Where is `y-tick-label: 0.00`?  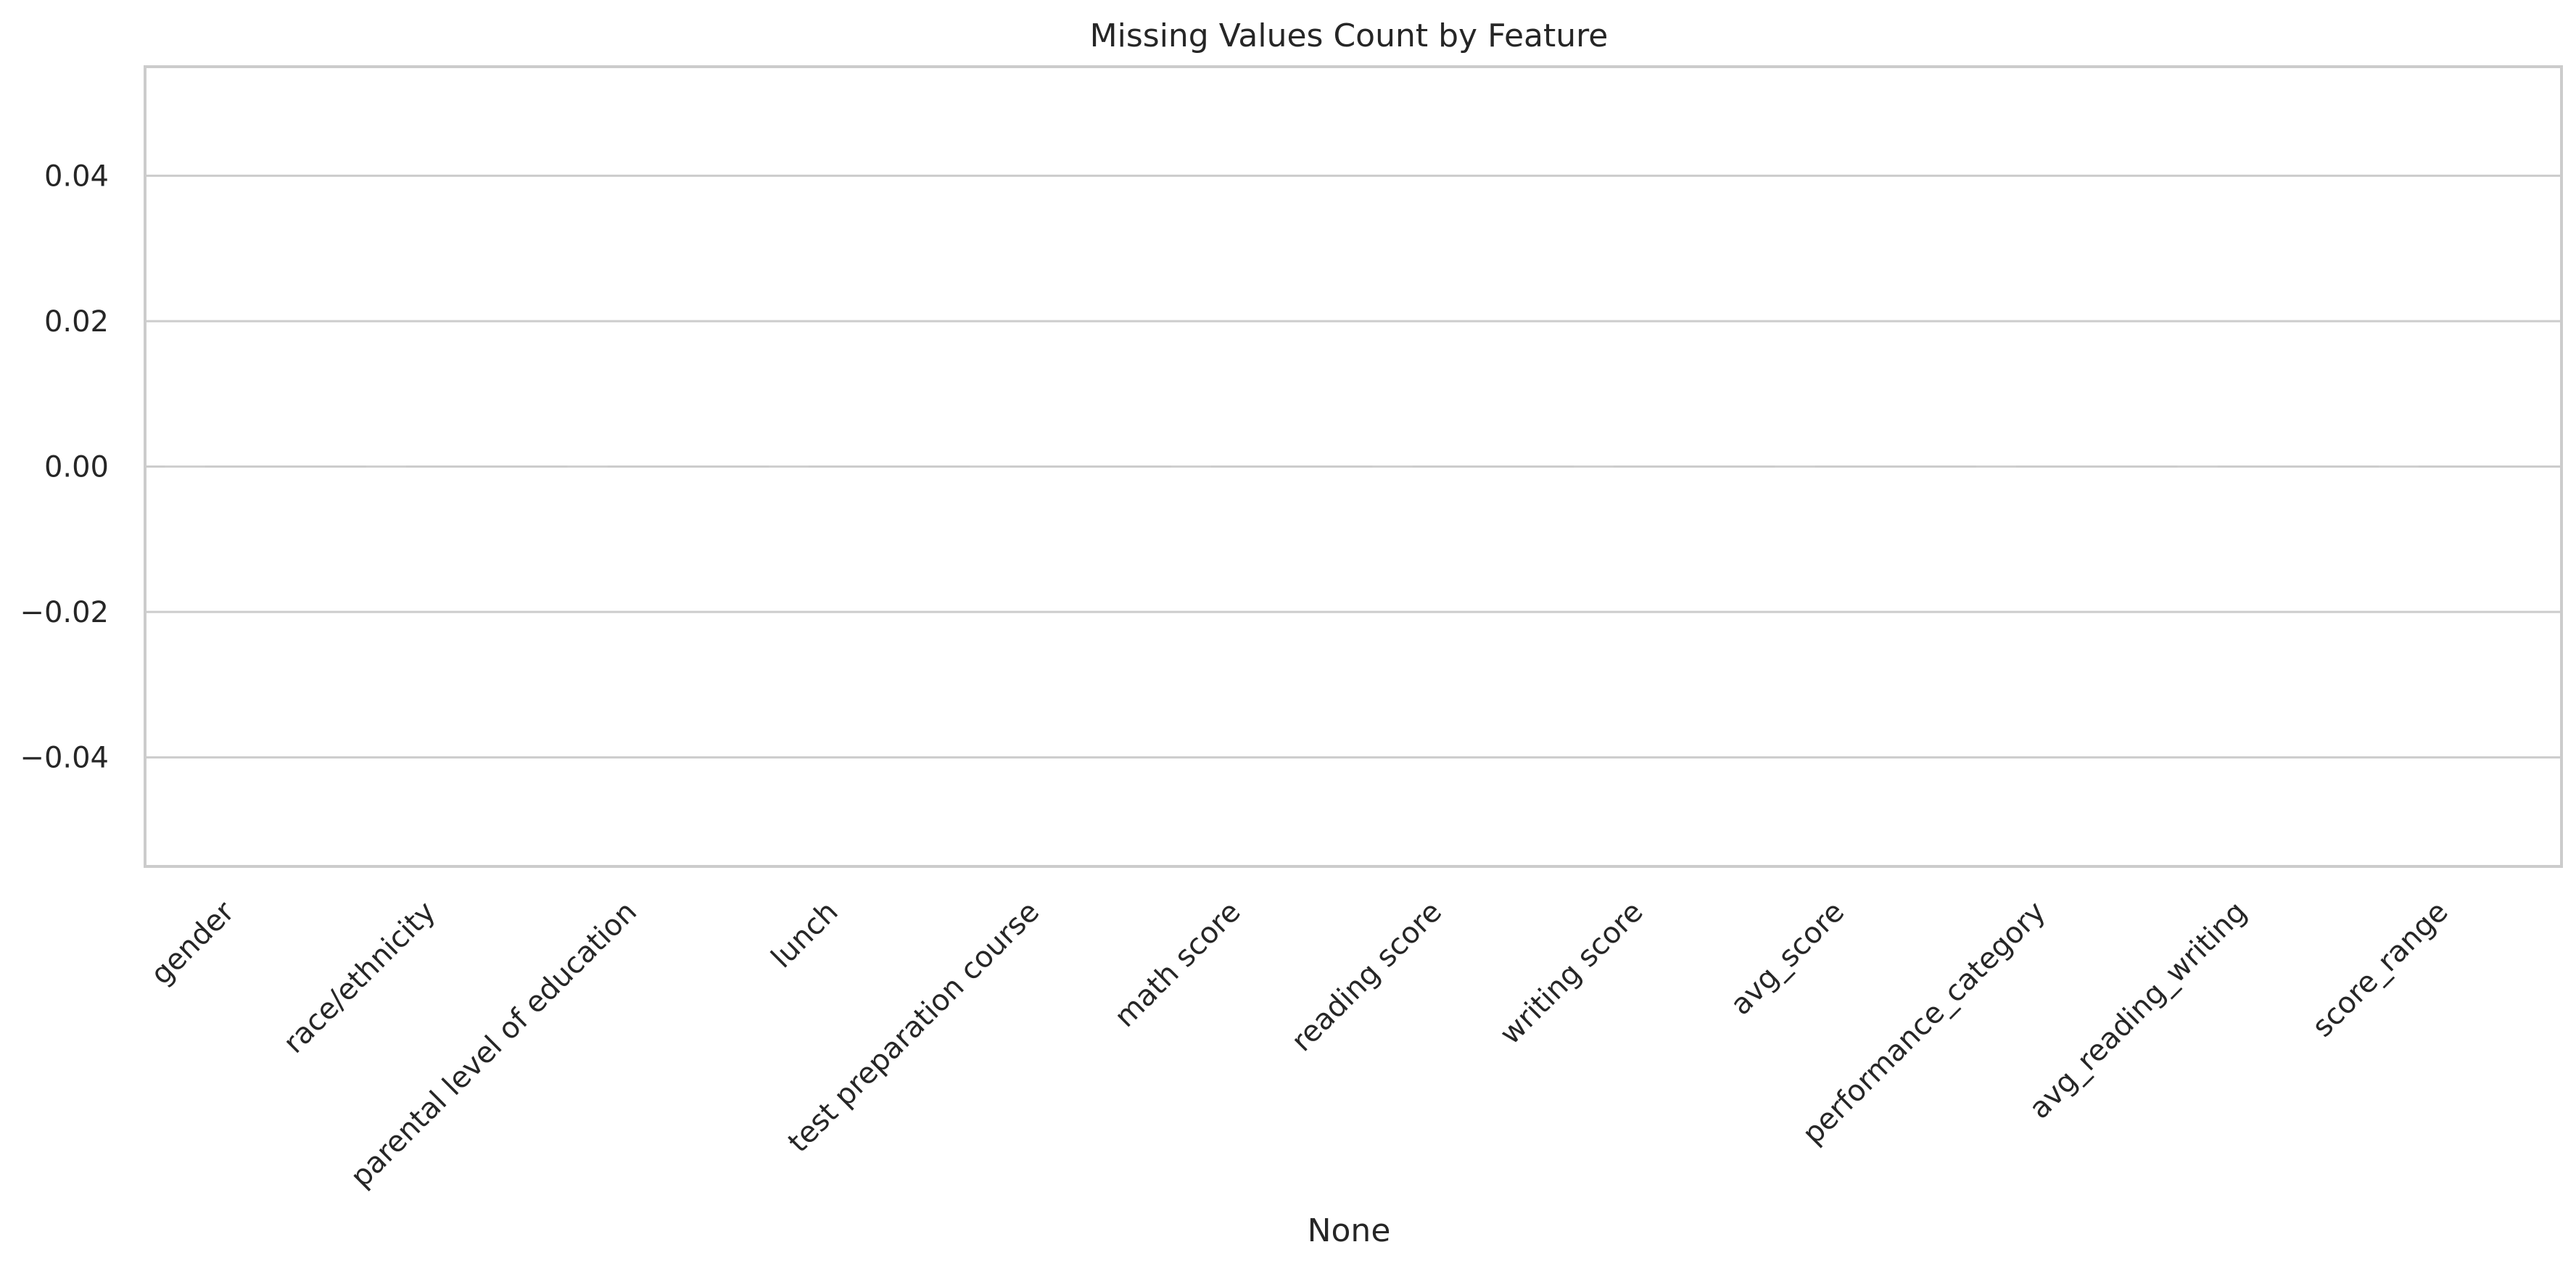
y-tick-label: 0.00 is located at coordinates (76, 467).